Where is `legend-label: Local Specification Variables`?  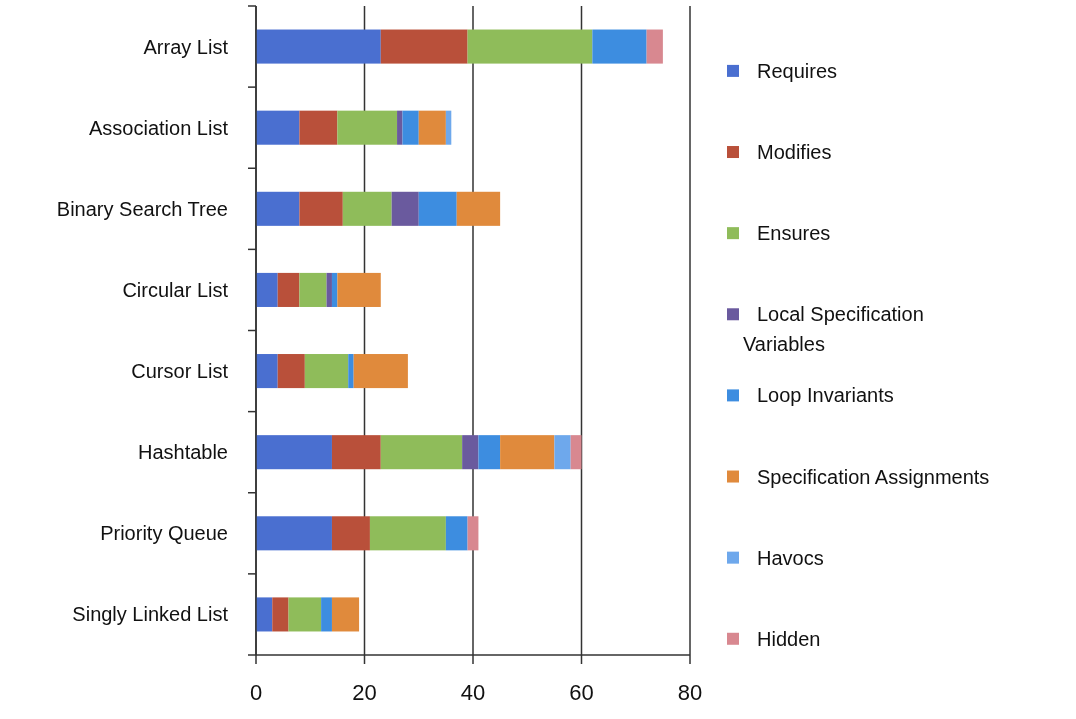 legend-label: Local Specification Variables is located at coordinates (833, 329).